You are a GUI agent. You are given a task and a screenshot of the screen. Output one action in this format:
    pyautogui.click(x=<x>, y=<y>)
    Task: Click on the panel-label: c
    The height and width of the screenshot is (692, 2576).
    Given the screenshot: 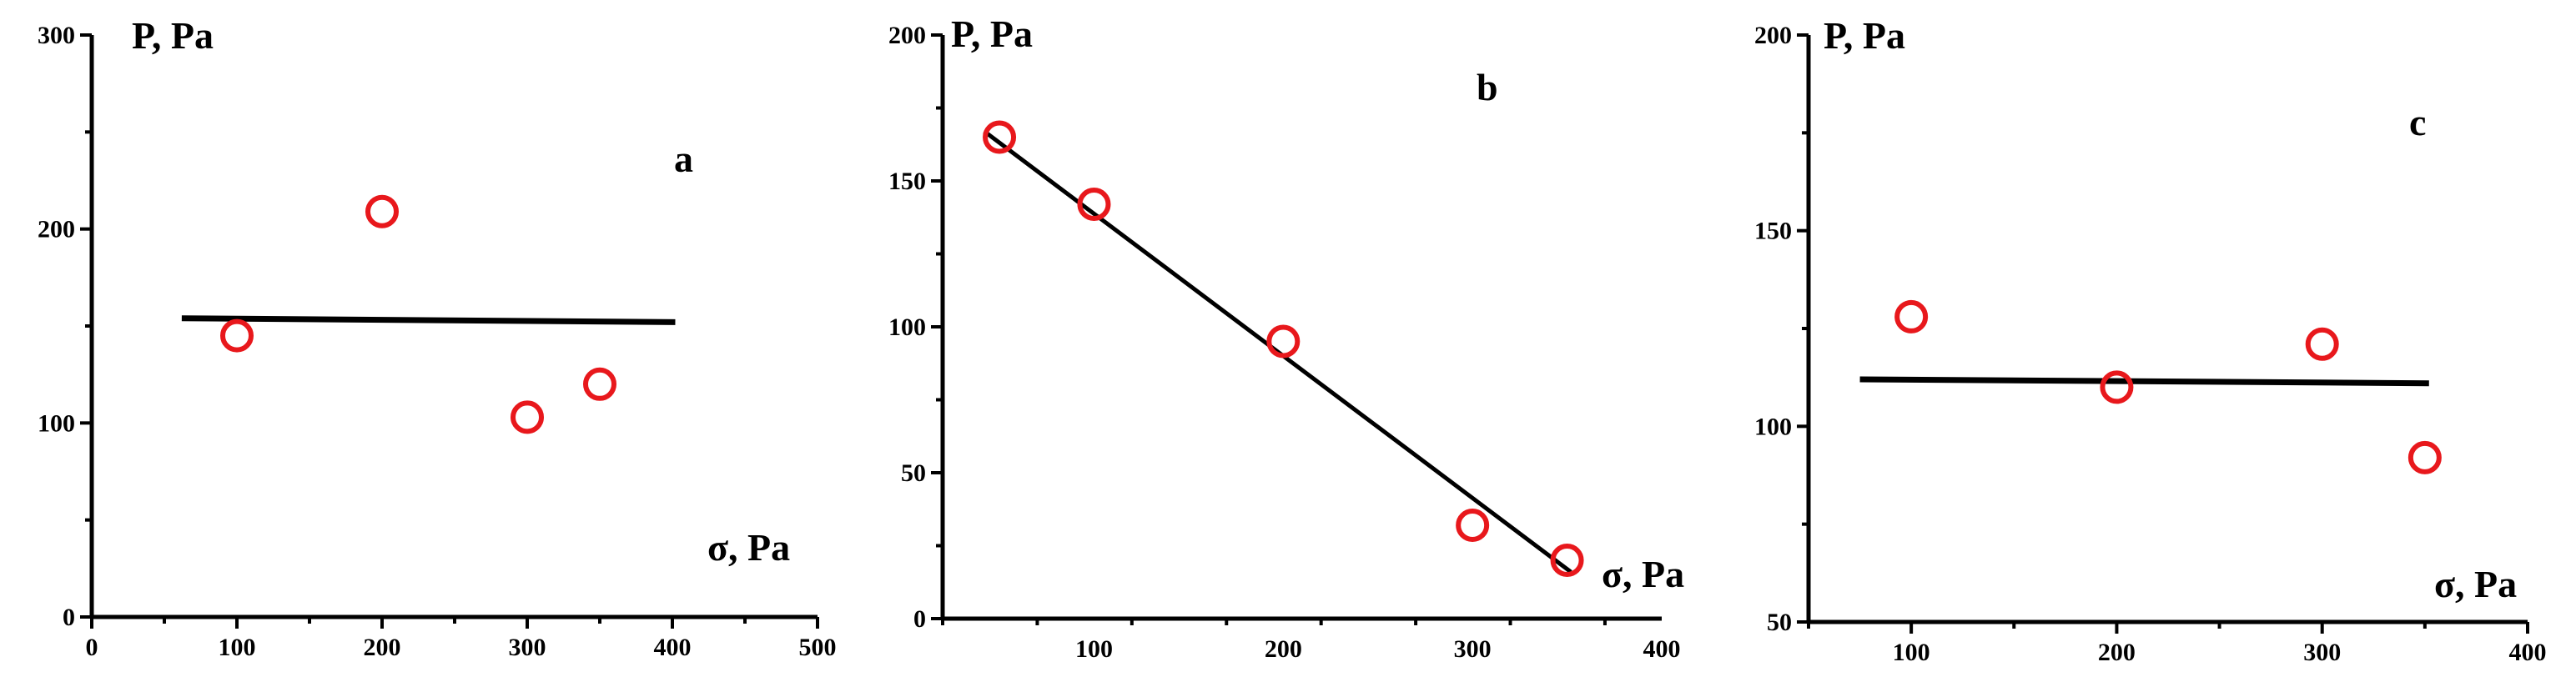 What is the action you would take?
    pyautogui.click(x=2417, y=122)
    